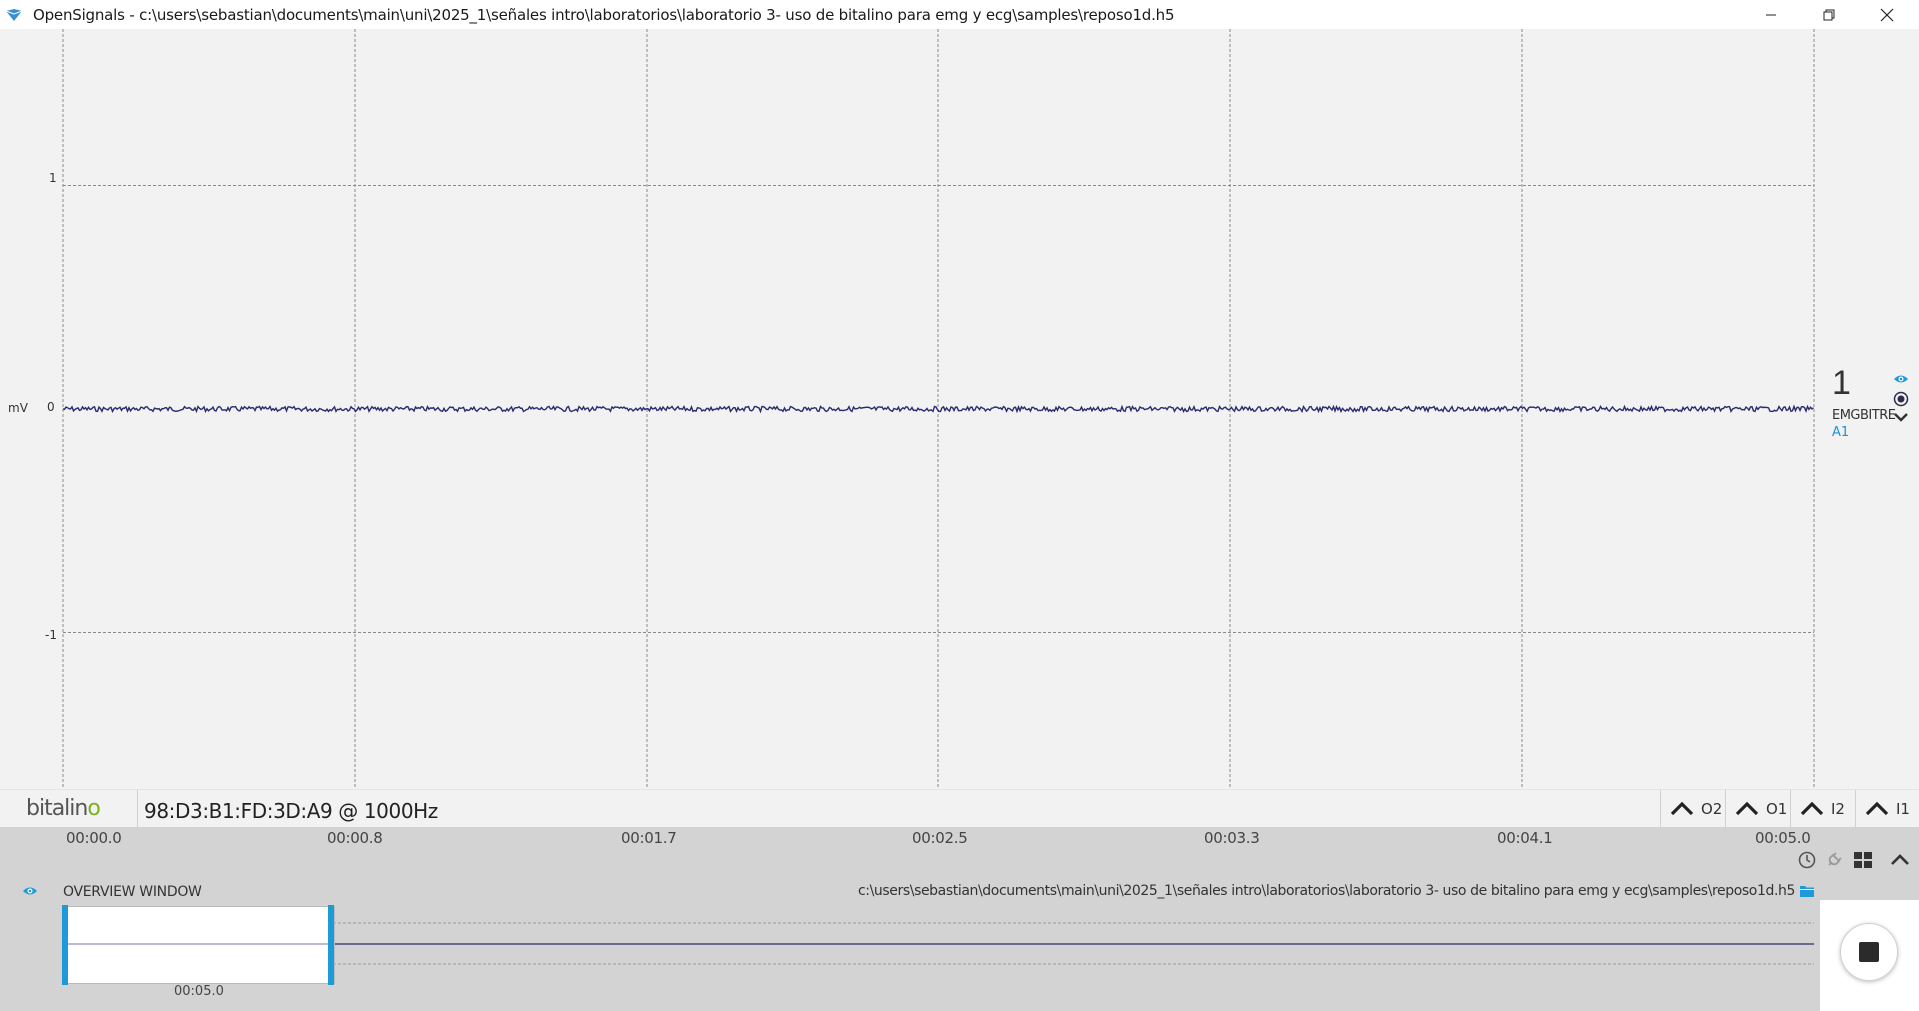 This screenshot has height=1011, width=1919. I want to click on clock-icon, so click(1807, 860).